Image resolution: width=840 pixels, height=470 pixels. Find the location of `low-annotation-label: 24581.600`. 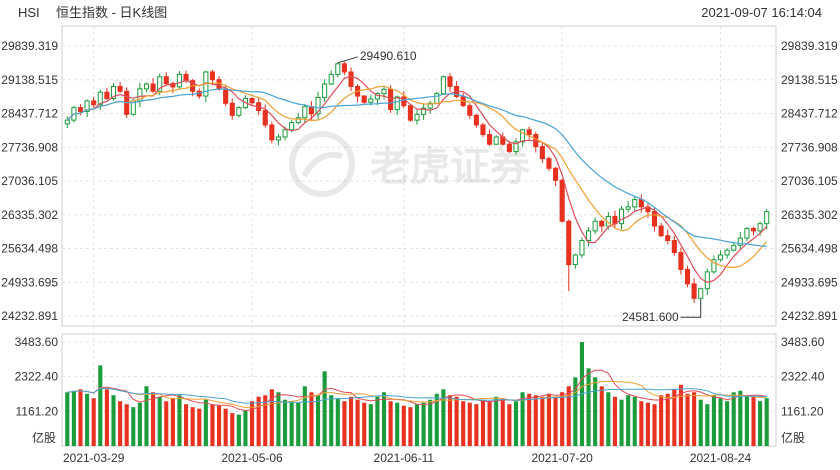

low-annotation-label: 24581.600 is located at coordinates (650, 317).